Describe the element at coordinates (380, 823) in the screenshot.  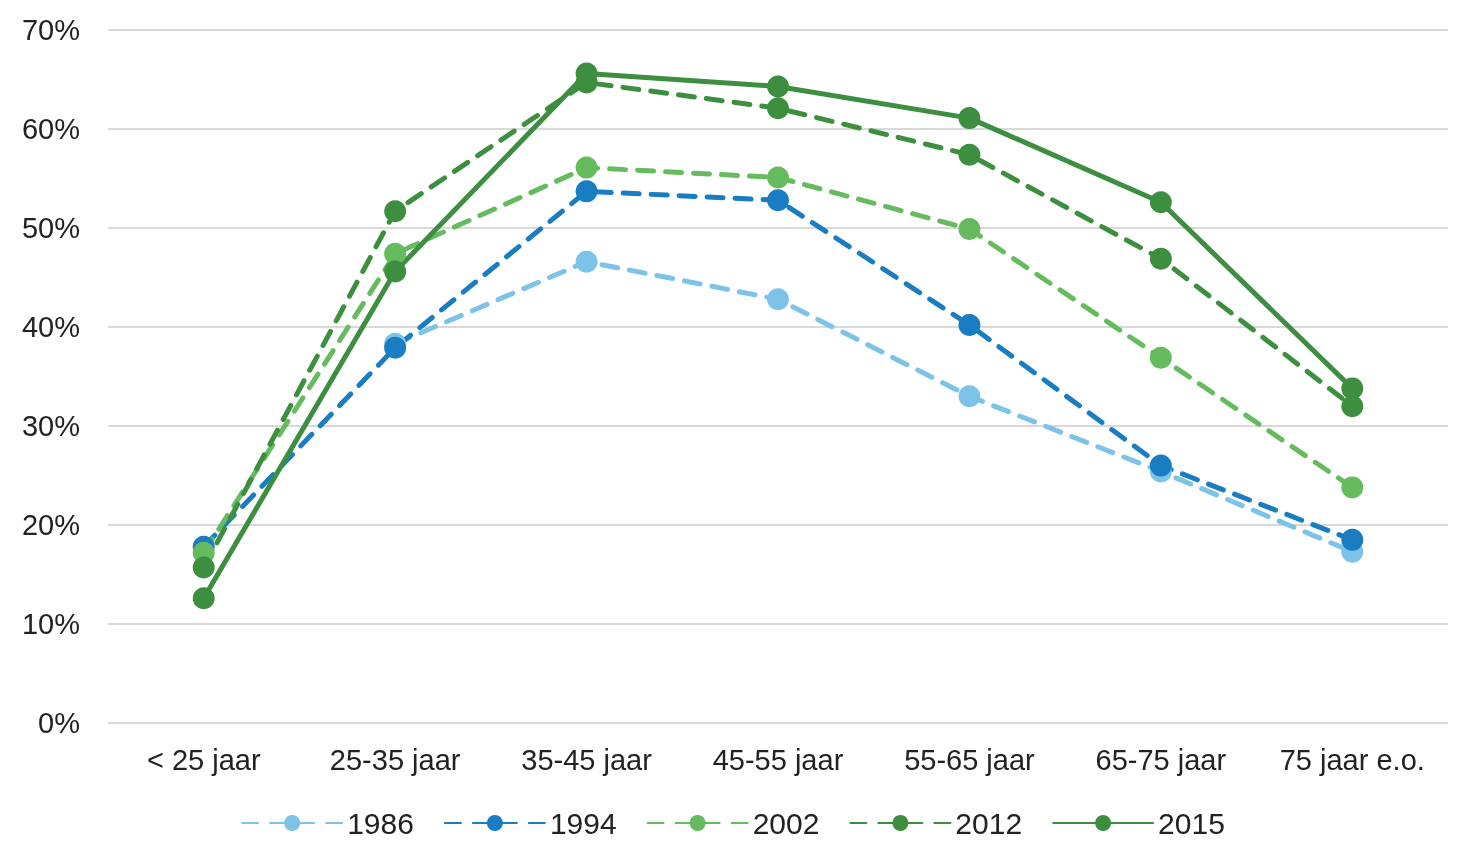
I see `legend-label: 1986` at that location.